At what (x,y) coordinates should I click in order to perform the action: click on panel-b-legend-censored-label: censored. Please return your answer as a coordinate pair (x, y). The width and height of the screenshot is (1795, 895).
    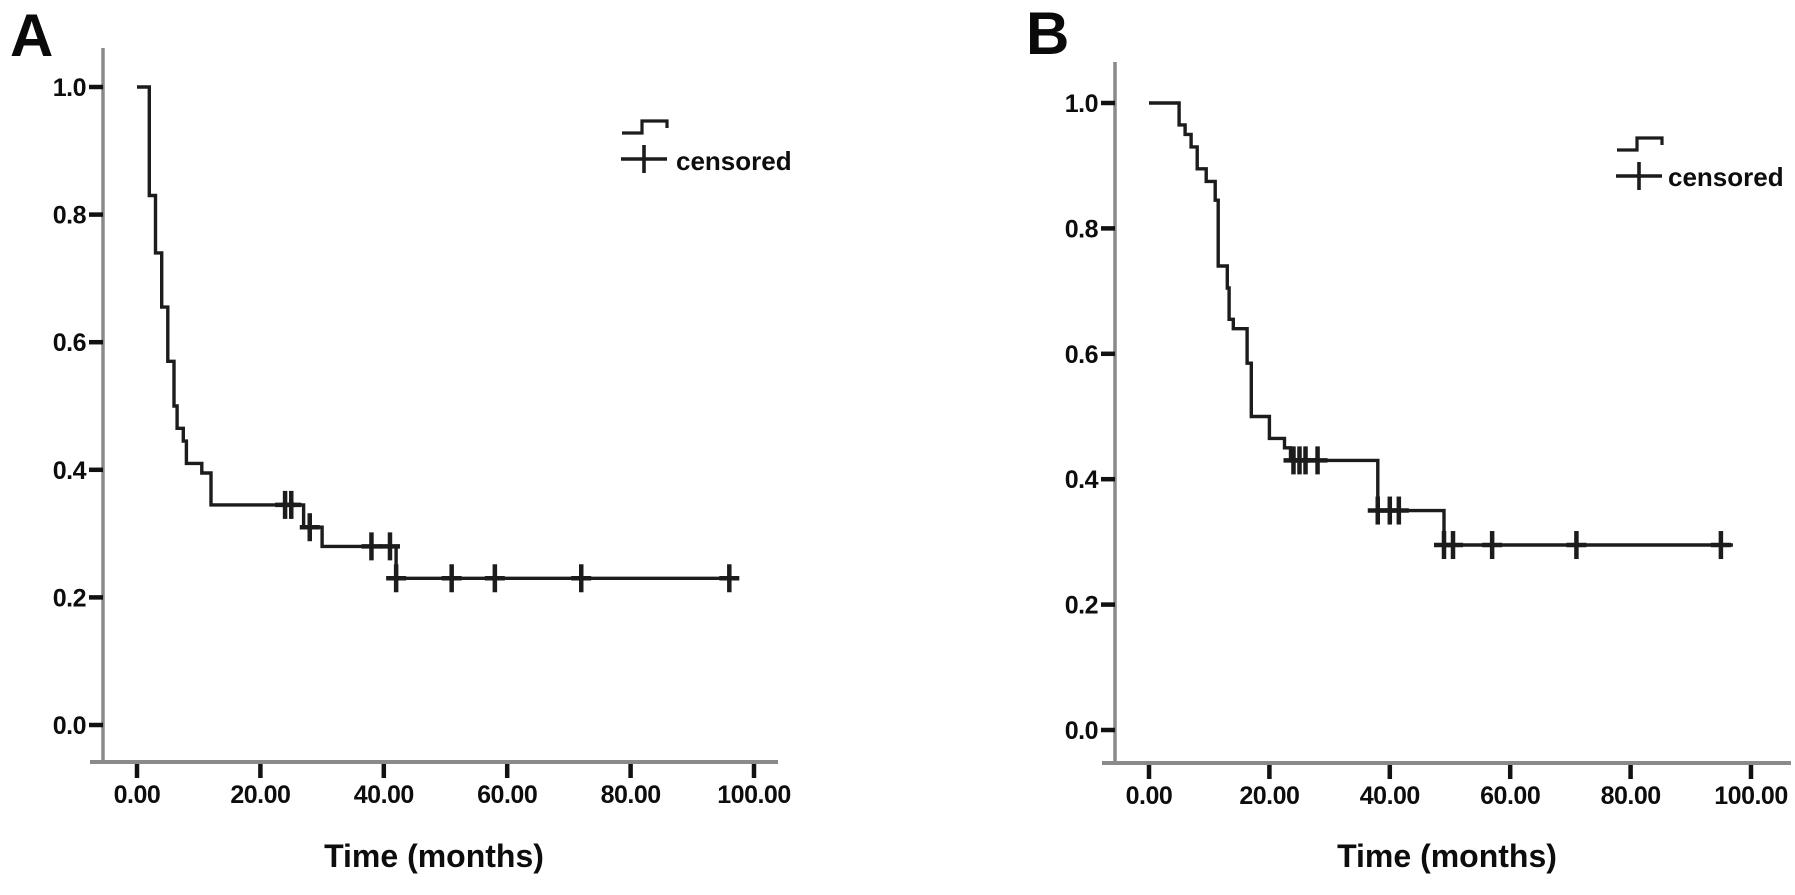
    Looking at the image, I should click on (1726, 177).